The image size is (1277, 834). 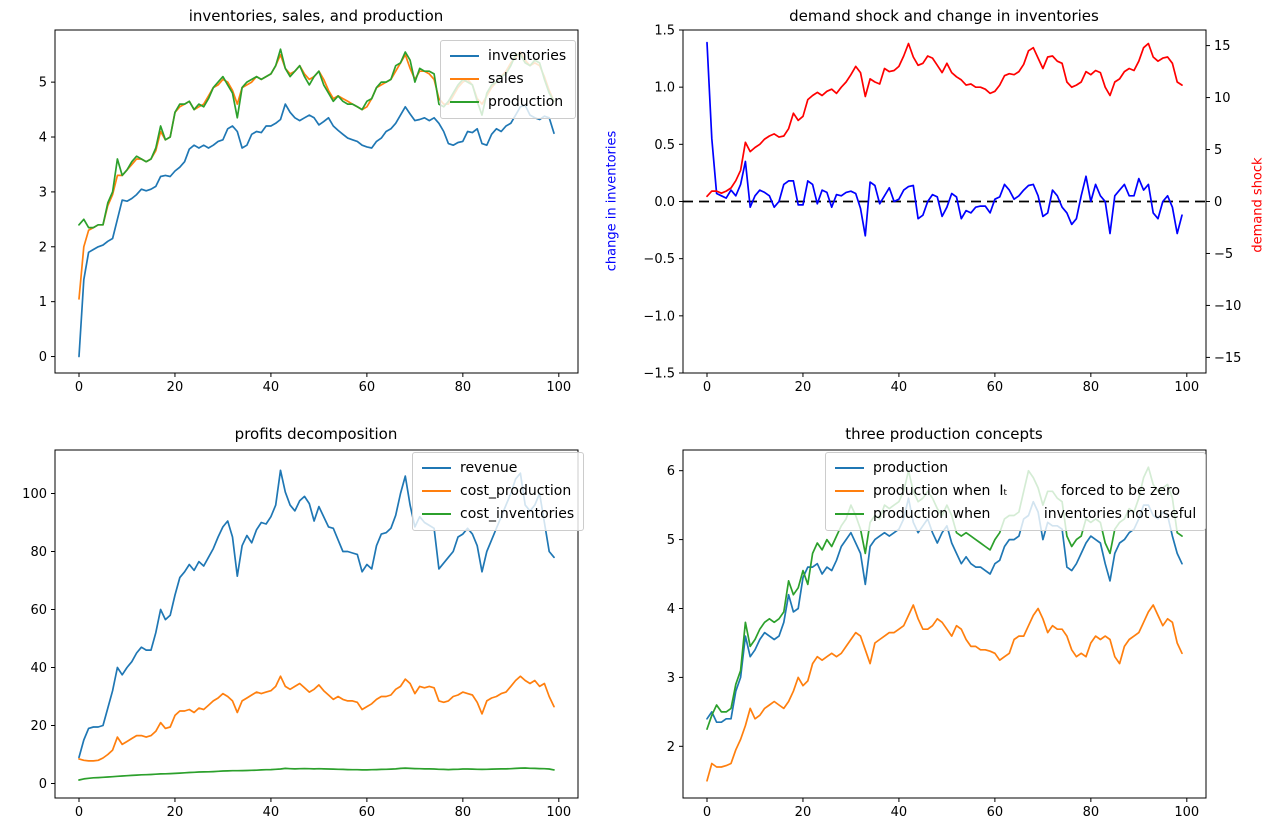 What do you see at coordinates (671, 471) in the screenshot?
I see `y-tick-label: 6` at bounding box center [671, 471].